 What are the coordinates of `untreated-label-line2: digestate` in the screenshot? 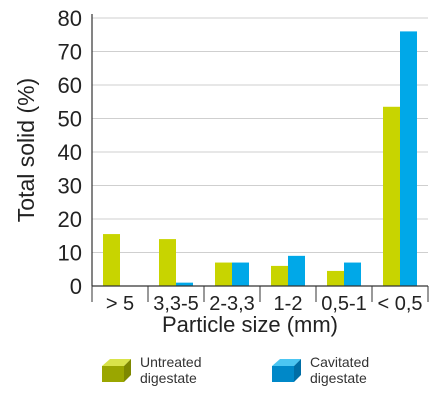 It's located at (168, 378).